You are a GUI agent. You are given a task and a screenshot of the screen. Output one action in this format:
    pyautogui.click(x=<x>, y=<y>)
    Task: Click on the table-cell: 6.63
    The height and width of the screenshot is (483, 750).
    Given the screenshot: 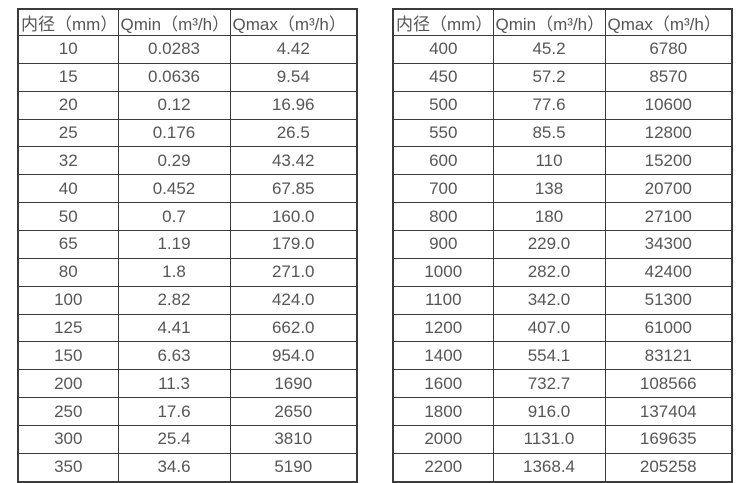 What is the action you would take?
    pyautogui.click(x=174, y=356)
    